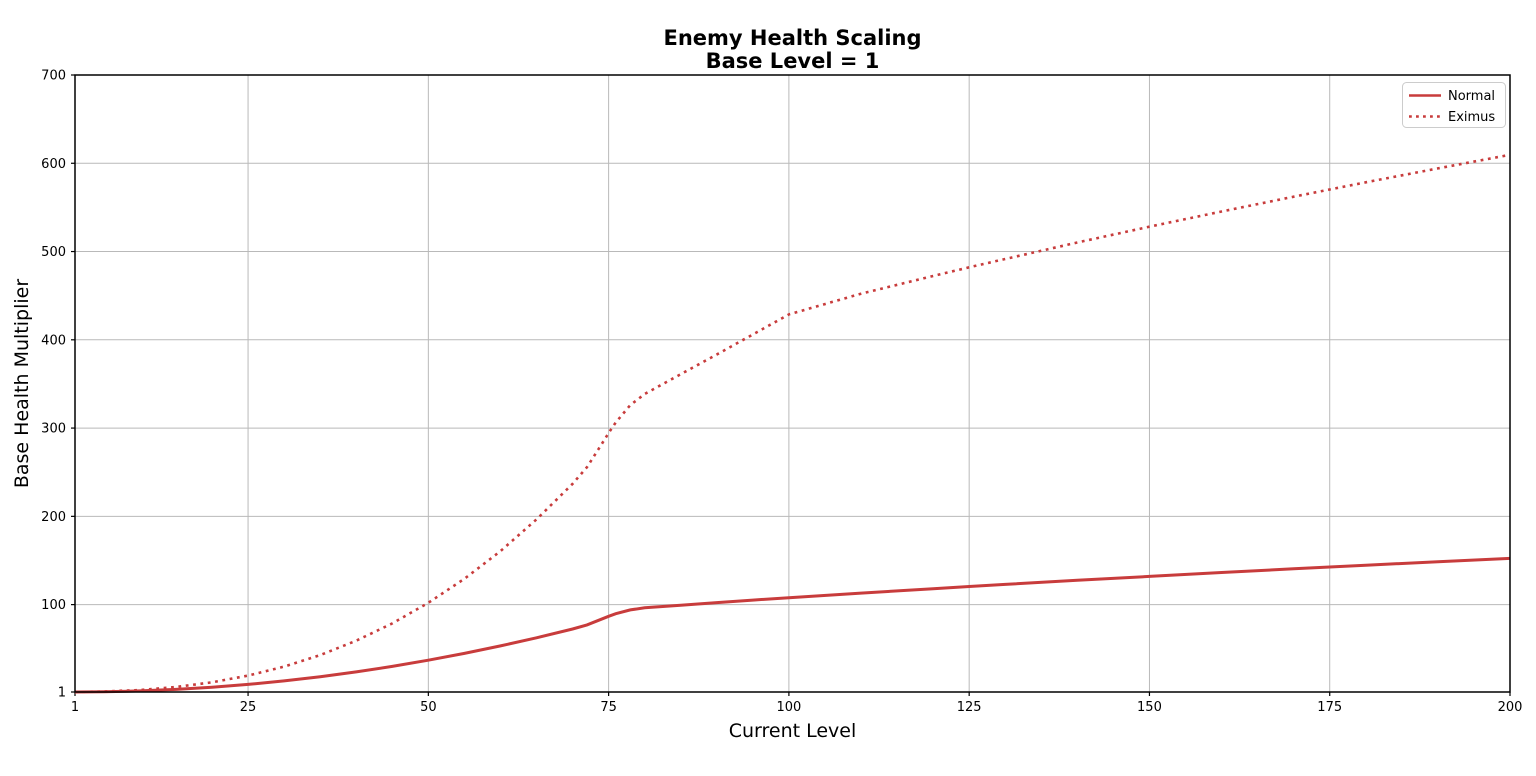 This screenshot has width=1536, height=776. What do you see at coordinates (53, 429) in the screenshot?
I see `y-tick-label: 300` at bounding box center [53, 429].